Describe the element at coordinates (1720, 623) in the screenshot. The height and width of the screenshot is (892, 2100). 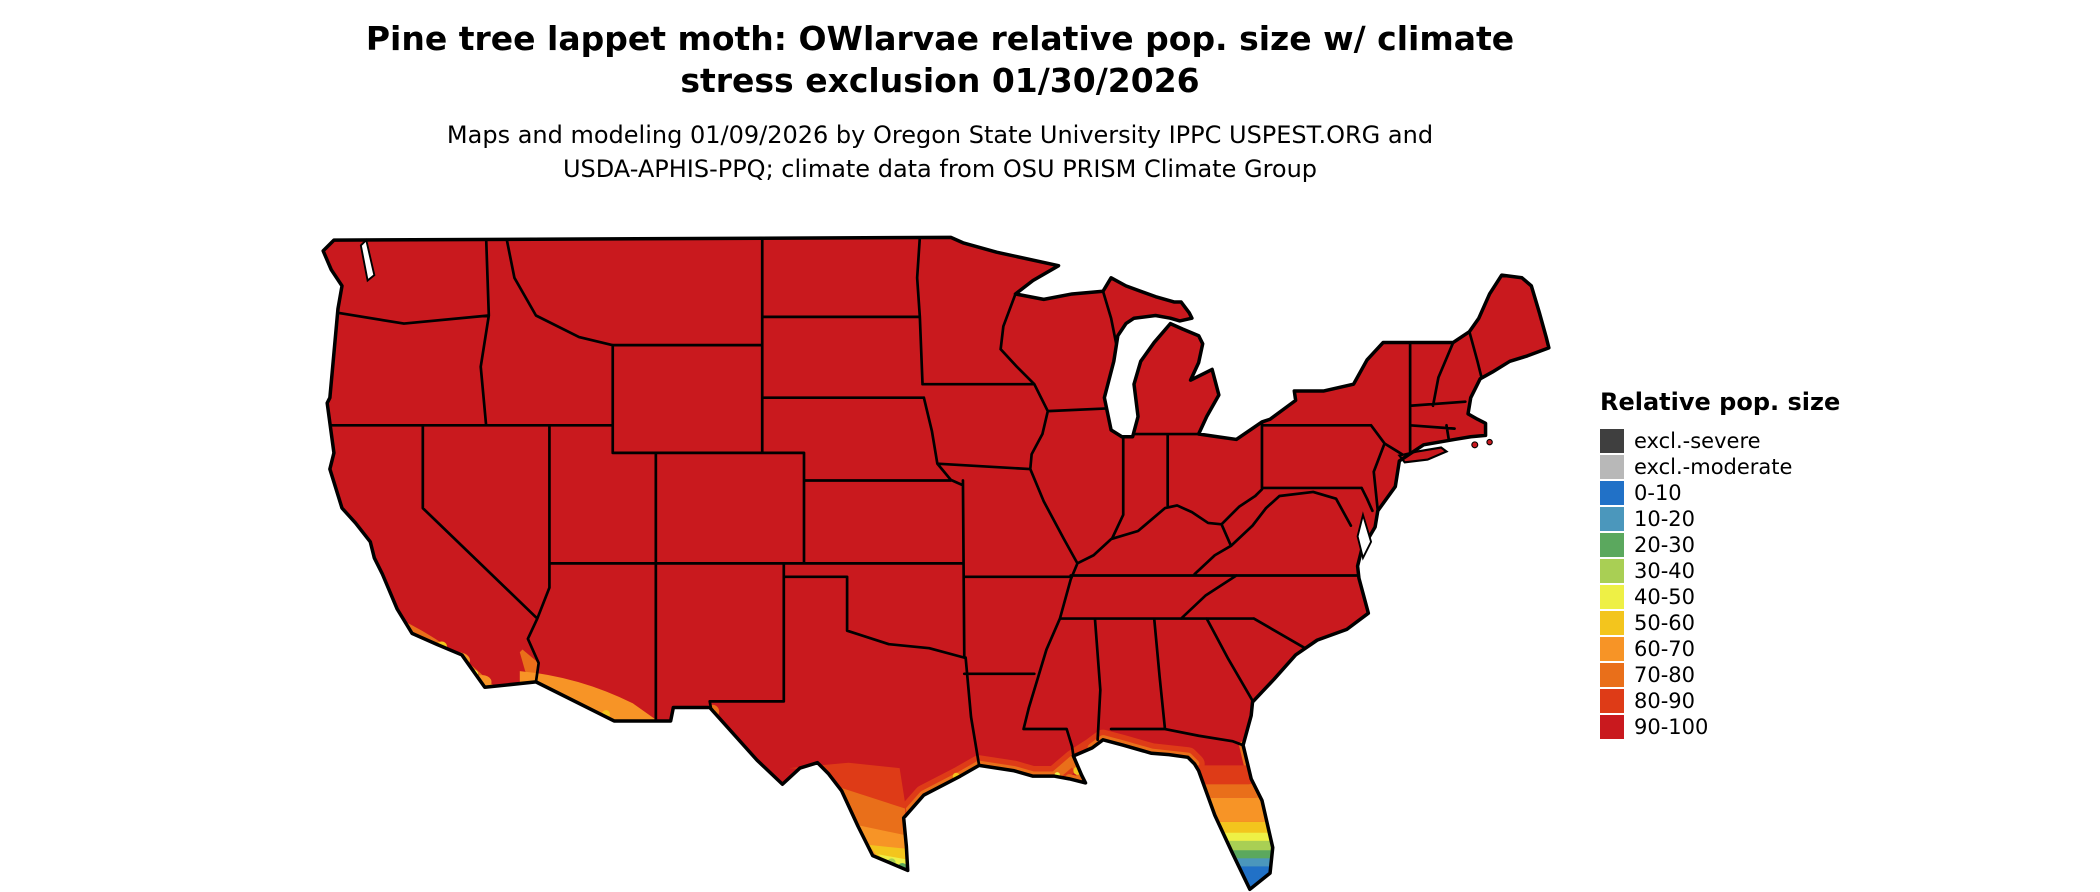
I see `legend-item: 50-60` at that location.